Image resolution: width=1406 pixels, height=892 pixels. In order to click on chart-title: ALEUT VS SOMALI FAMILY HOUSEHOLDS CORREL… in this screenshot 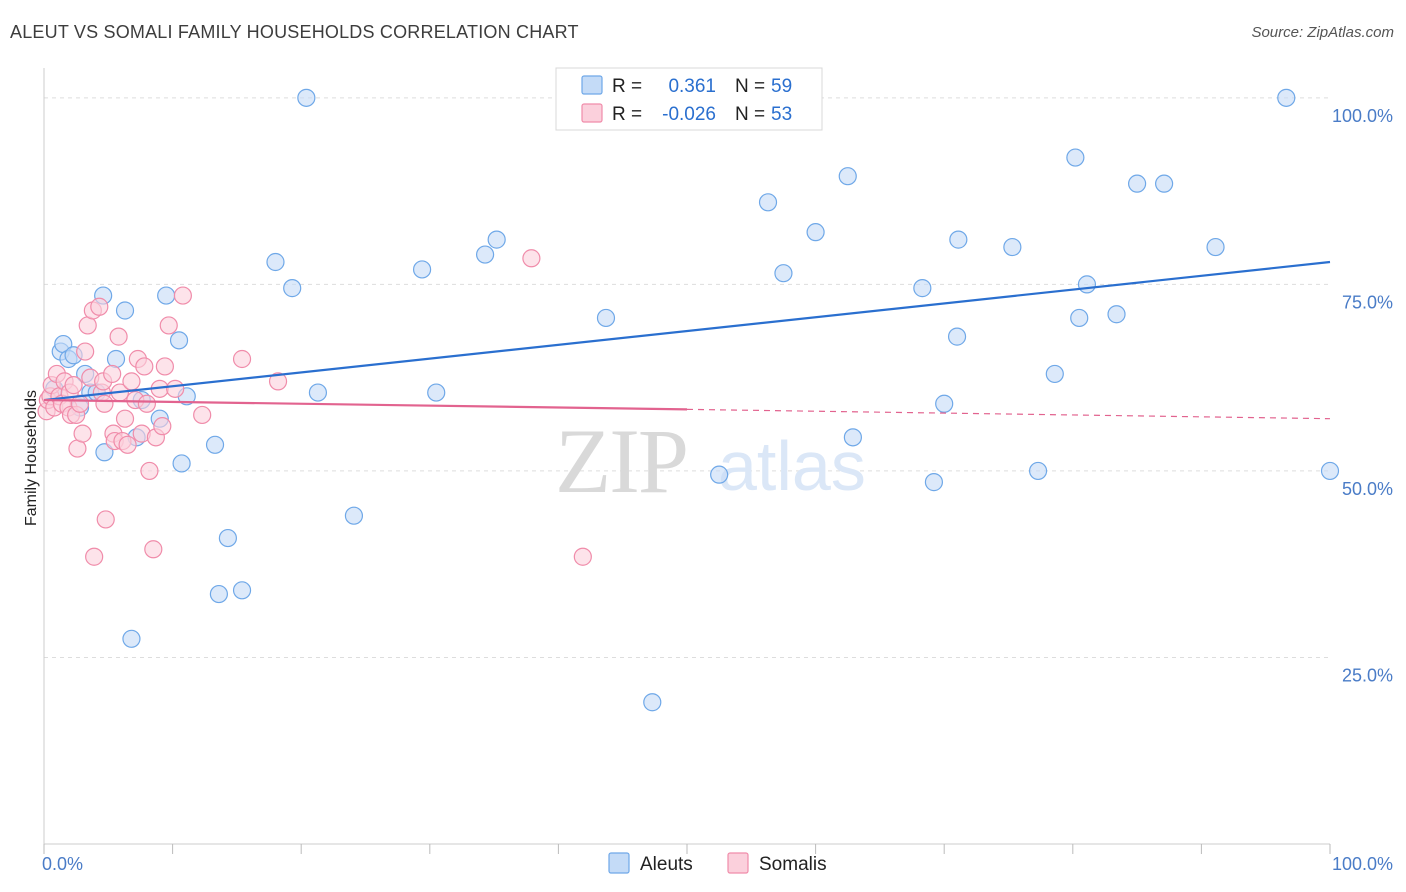, I will do `click(294, 32)`.